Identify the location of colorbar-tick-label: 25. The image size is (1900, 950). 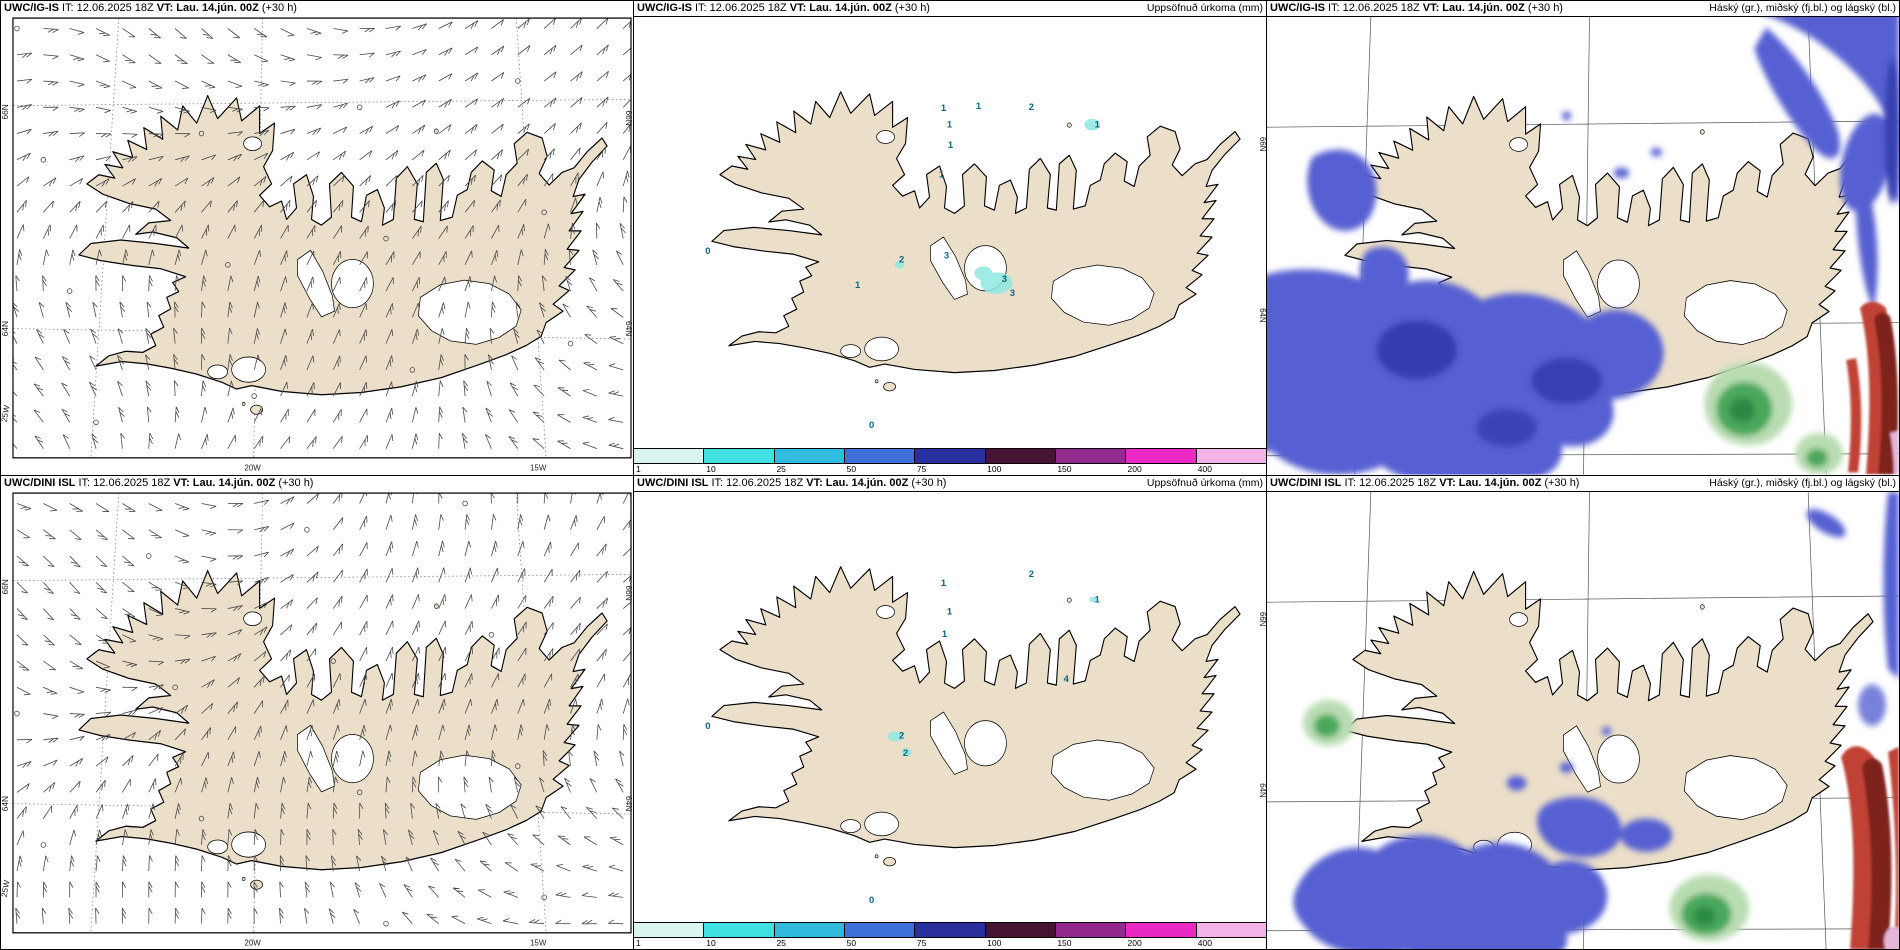
(781, 468).